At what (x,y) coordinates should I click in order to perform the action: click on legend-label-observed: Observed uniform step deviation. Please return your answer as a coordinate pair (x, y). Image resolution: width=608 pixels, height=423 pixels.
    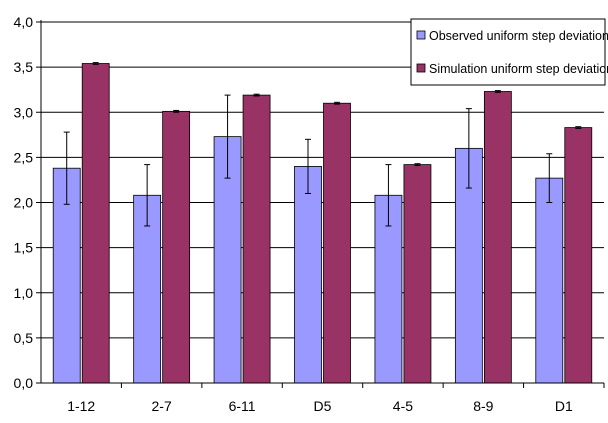
    Looking at the image, I should click on (518, 36).